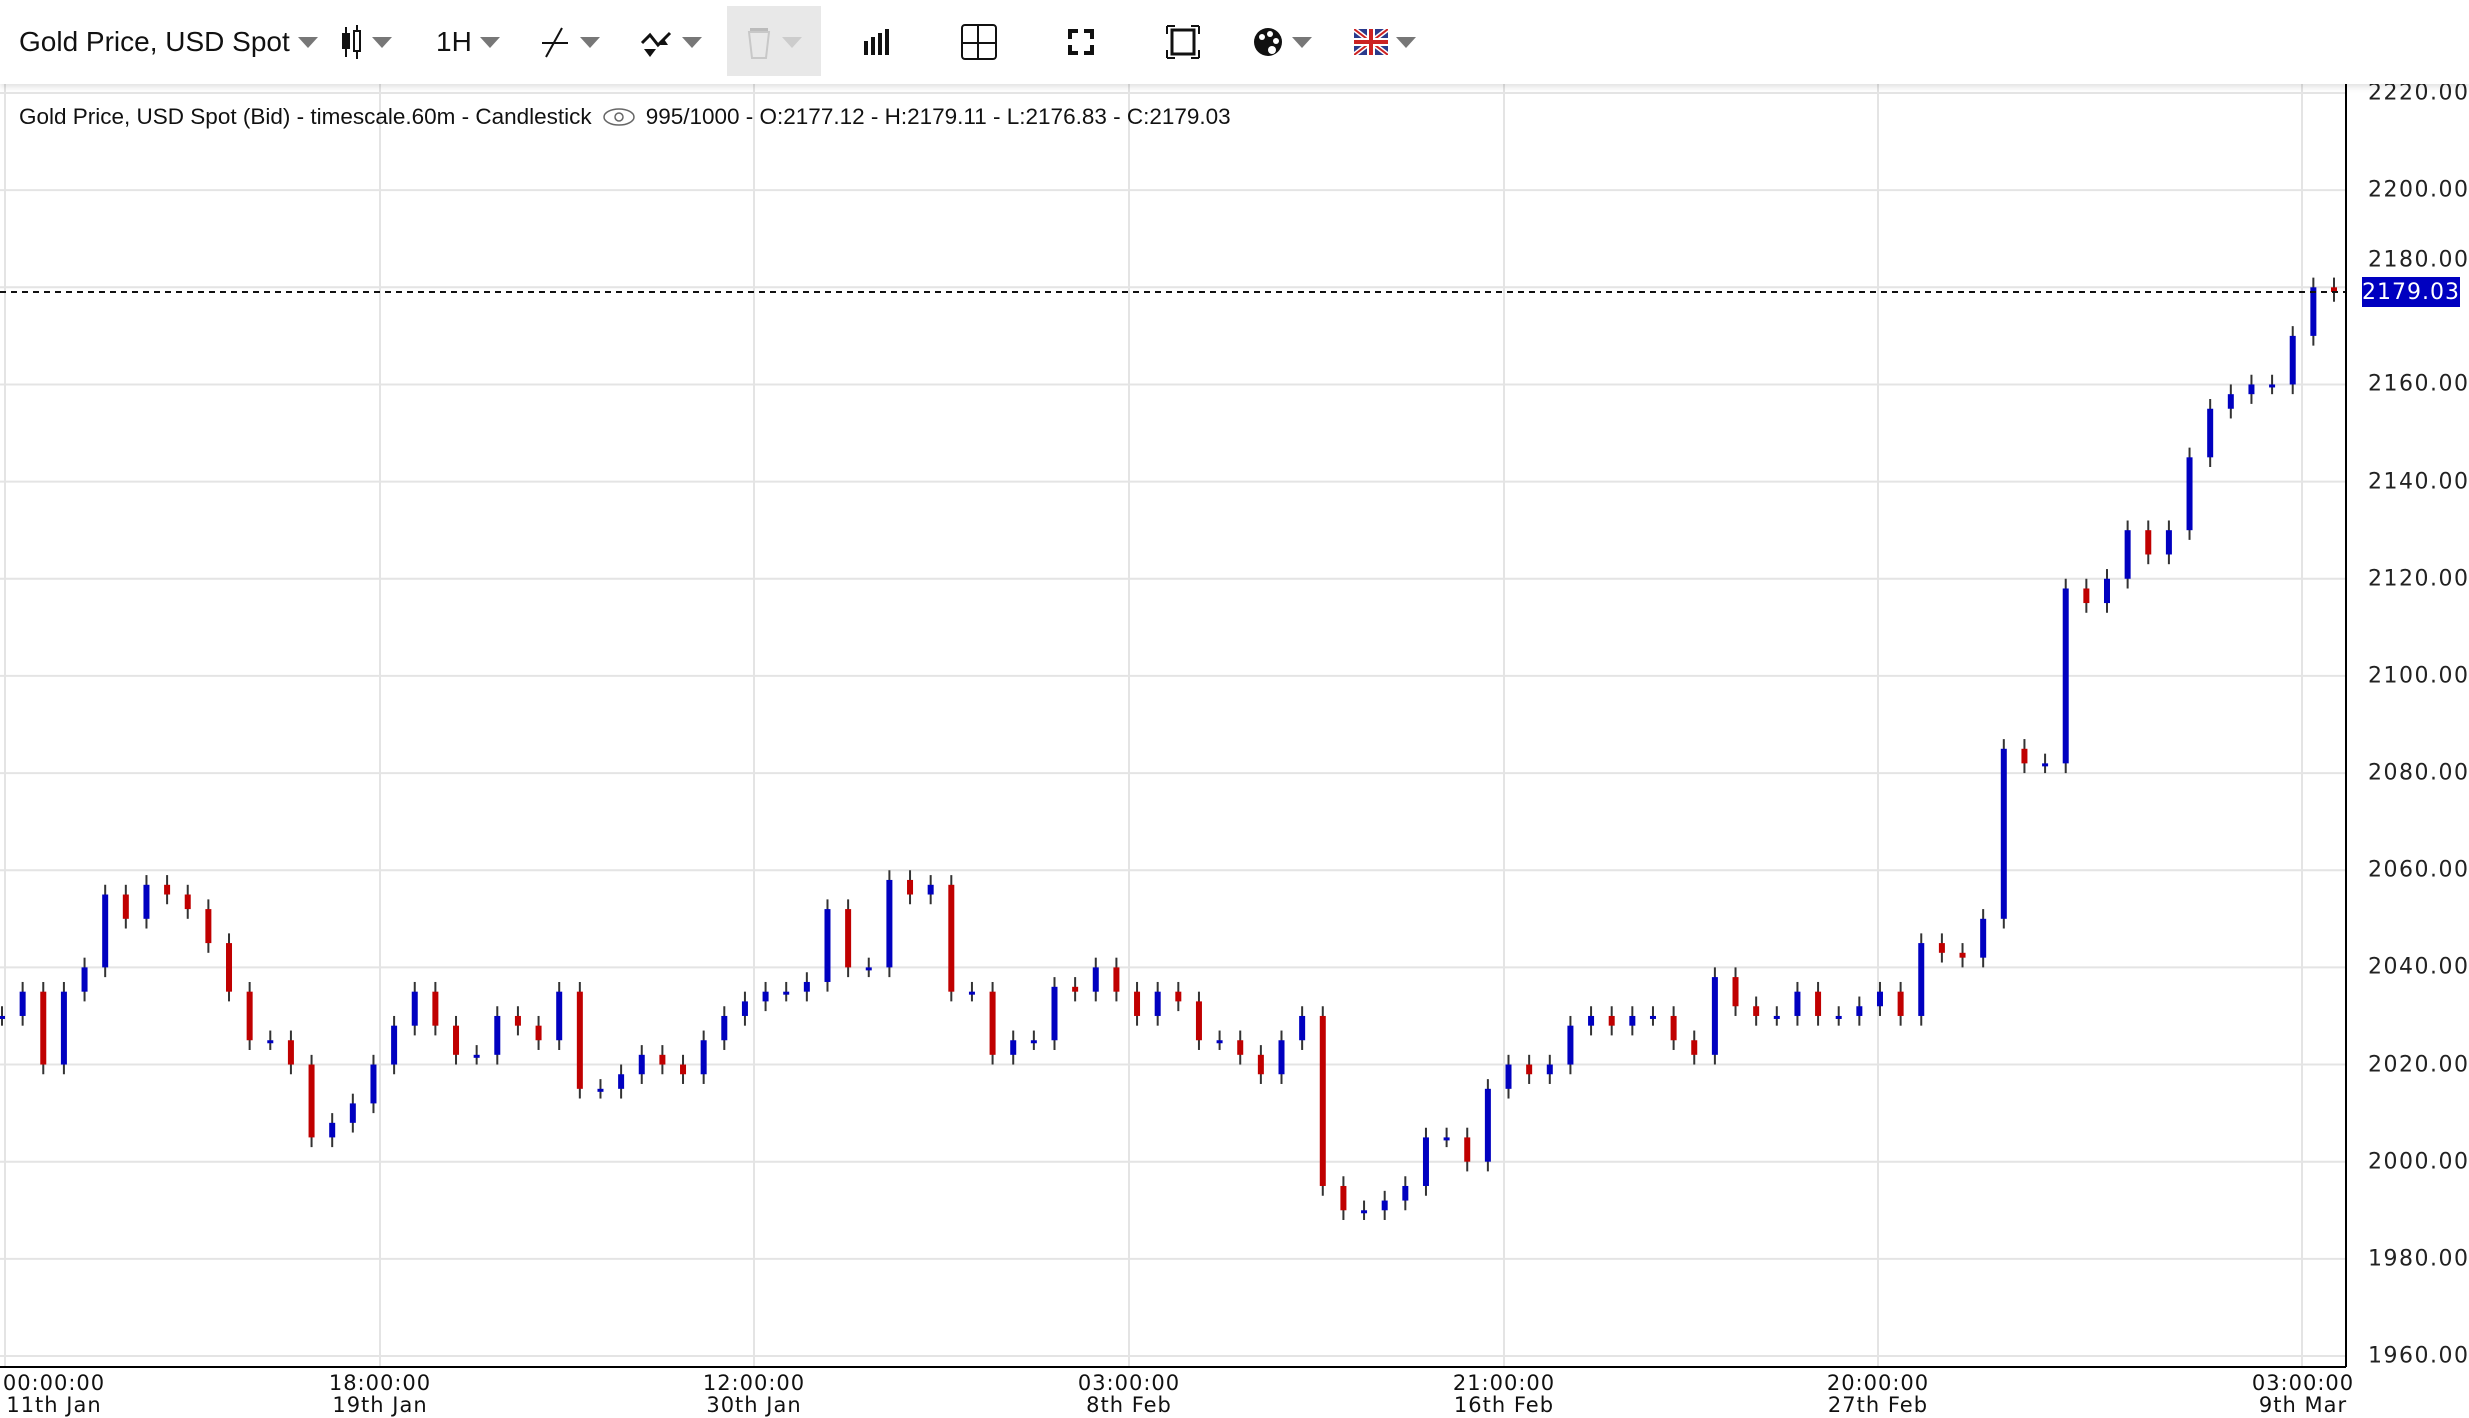 The width and height of the screenshot is (2469, 1418). What do you see at coordinates (2411, 292) in the screenshot?
I see `last-price-badge: 2179.03` at bounding box center [2411, 292].